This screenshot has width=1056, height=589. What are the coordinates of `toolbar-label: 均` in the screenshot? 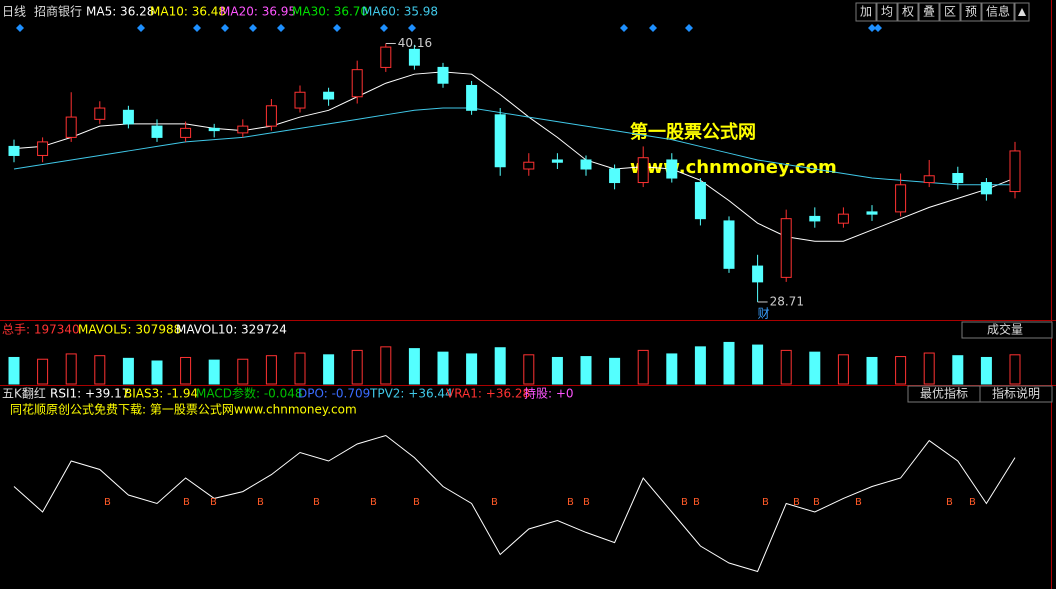 It's located at (887, 12).